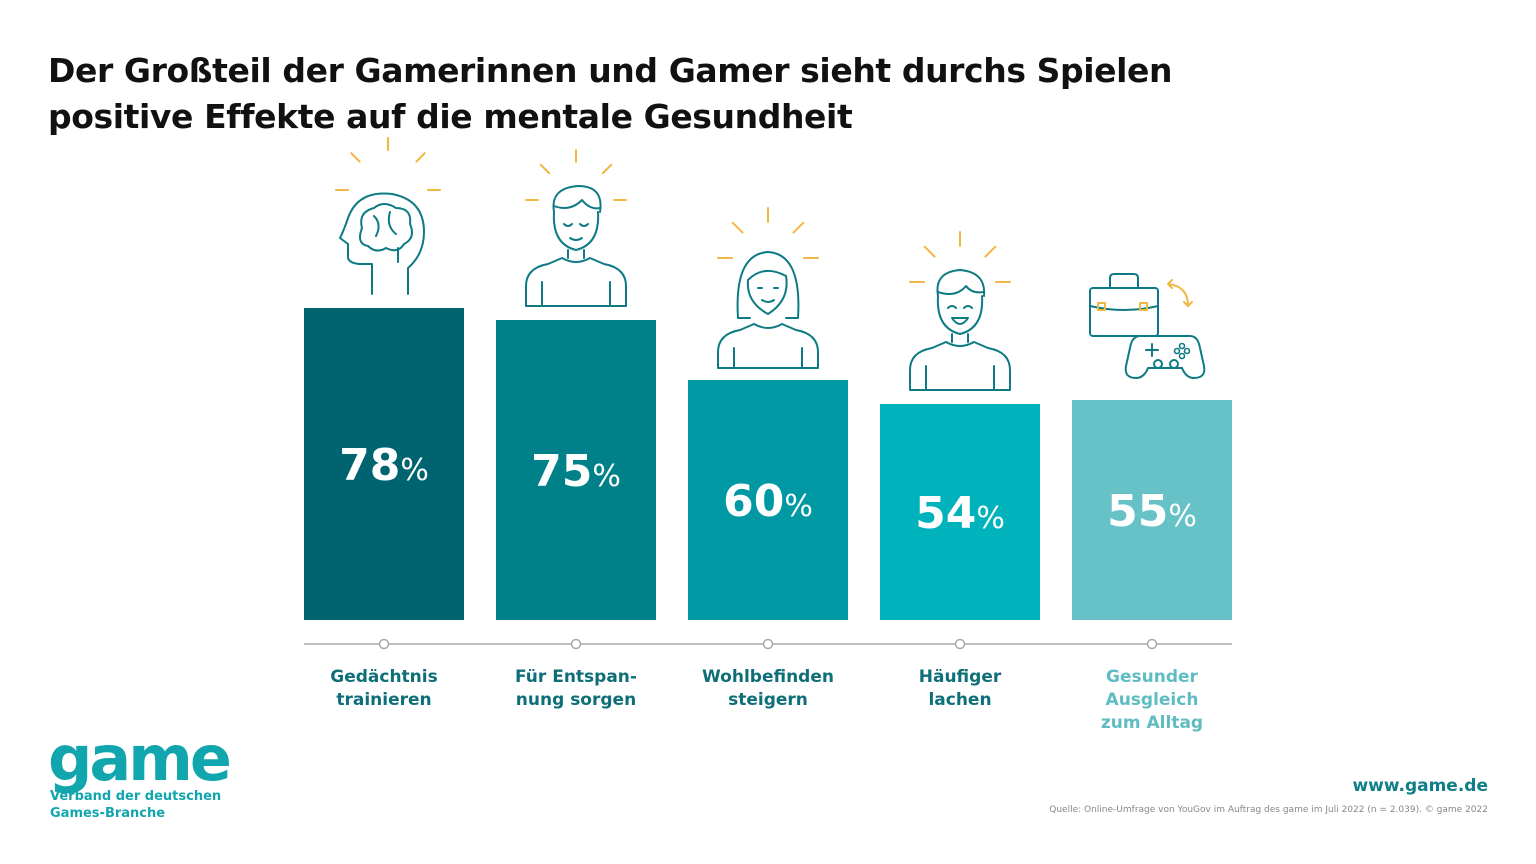  What do you see at coordinates (576, 689) in the screenshot?
I see `category-label-2: Für Entspan-nung sorgen` at bounding box center [576, 689].